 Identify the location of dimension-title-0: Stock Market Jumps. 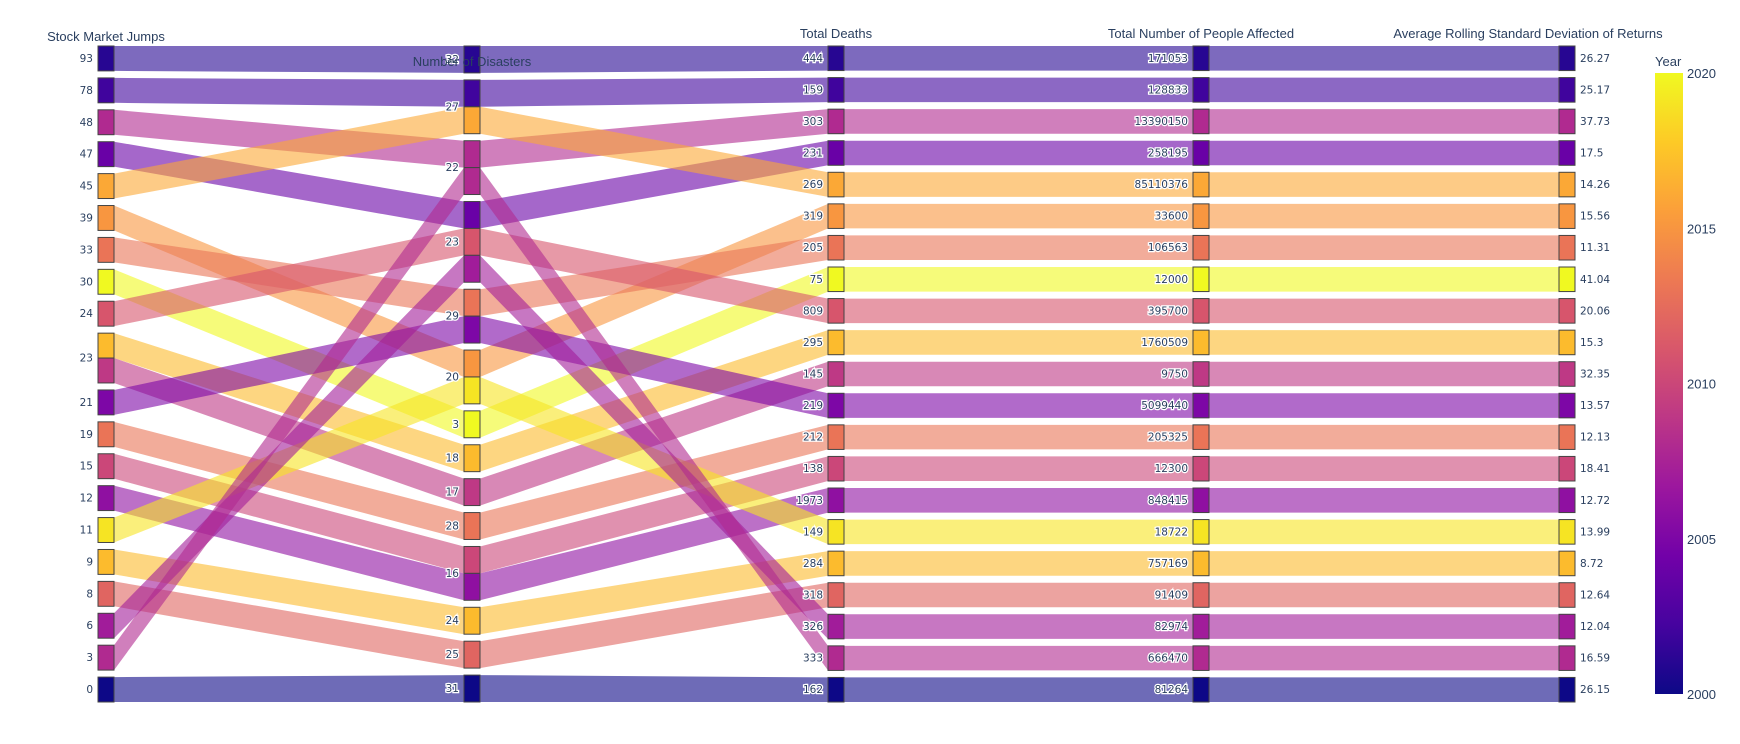
(106, 36).